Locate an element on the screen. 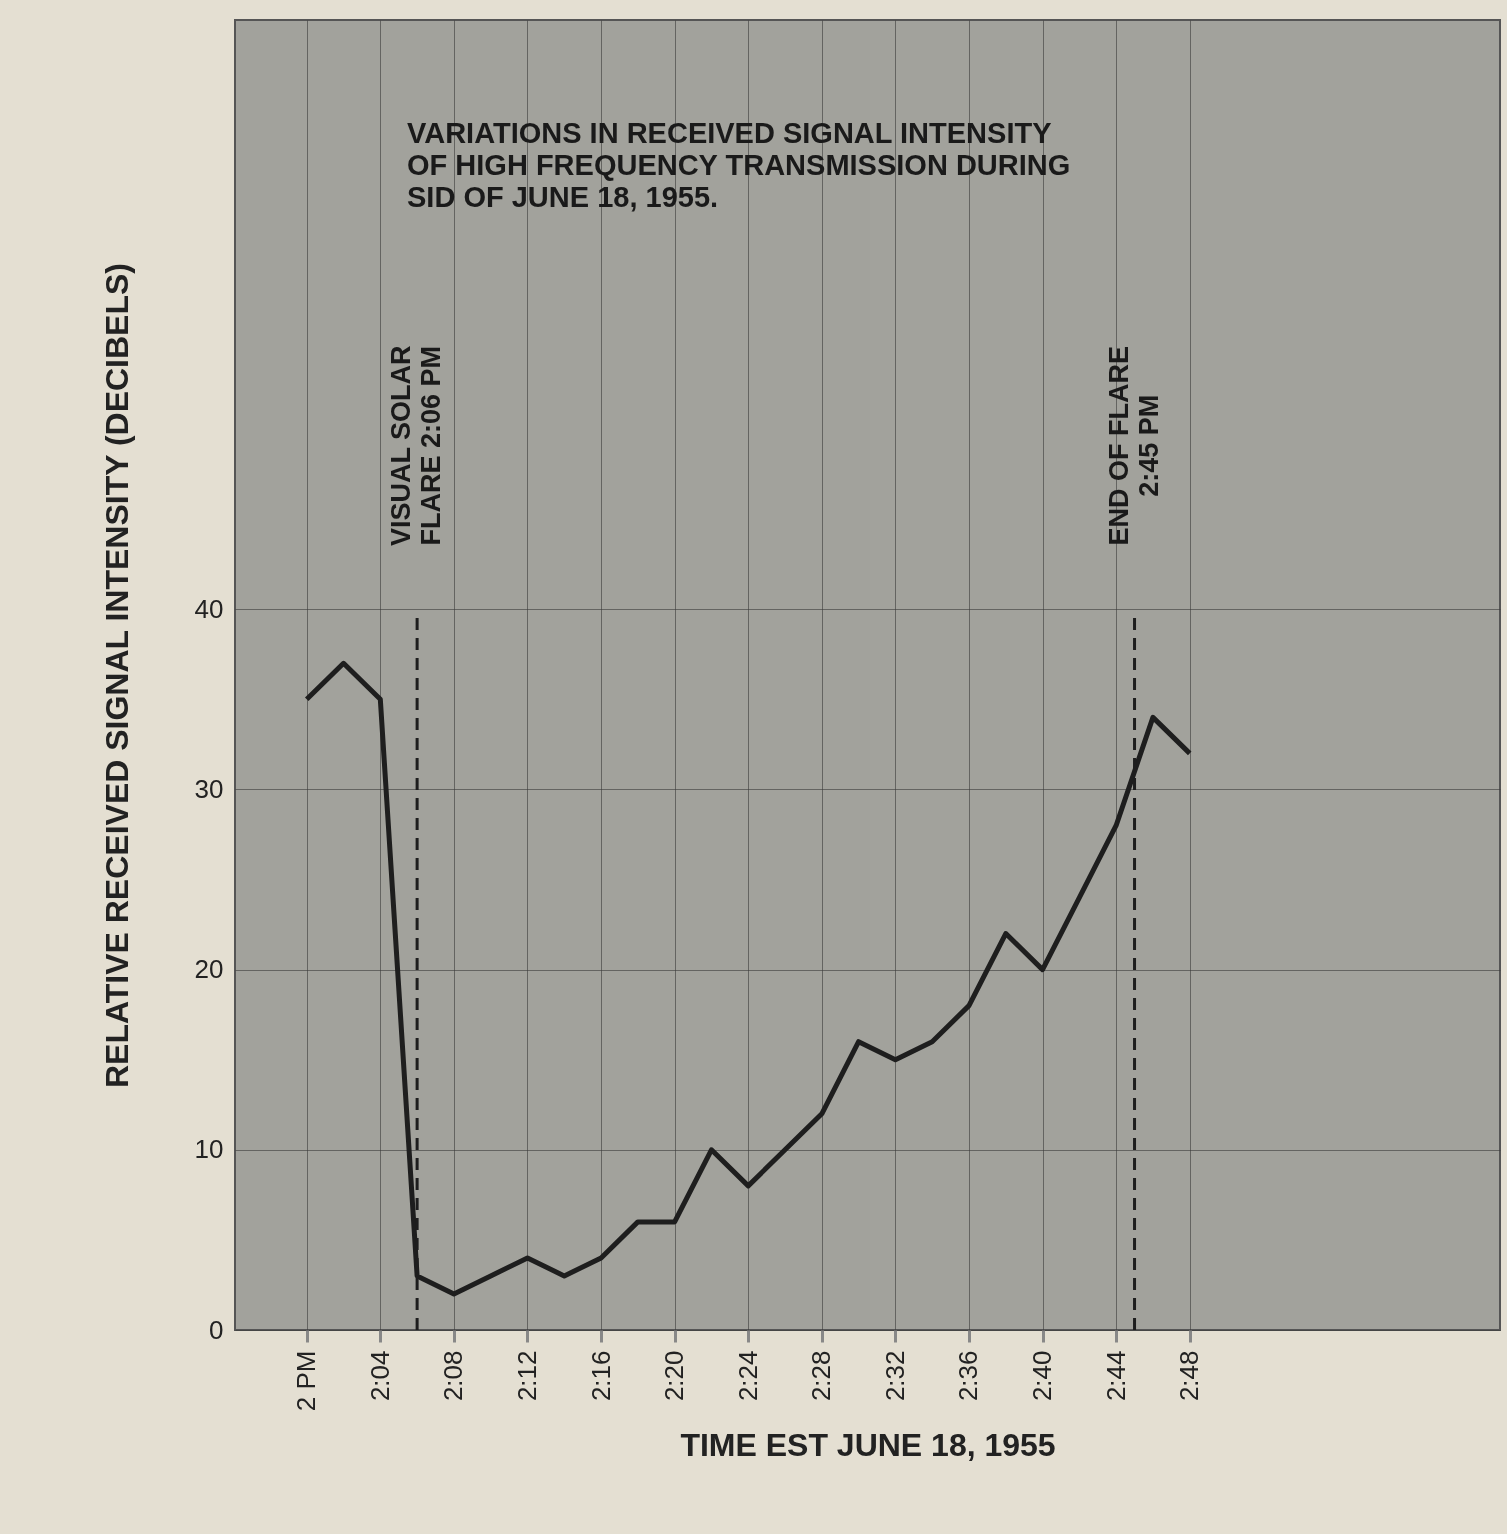 Image resolution: width=1507 pixels, height=1534 pixels. x-tick-label: 2:20 is located at coordinates (674, 1376).